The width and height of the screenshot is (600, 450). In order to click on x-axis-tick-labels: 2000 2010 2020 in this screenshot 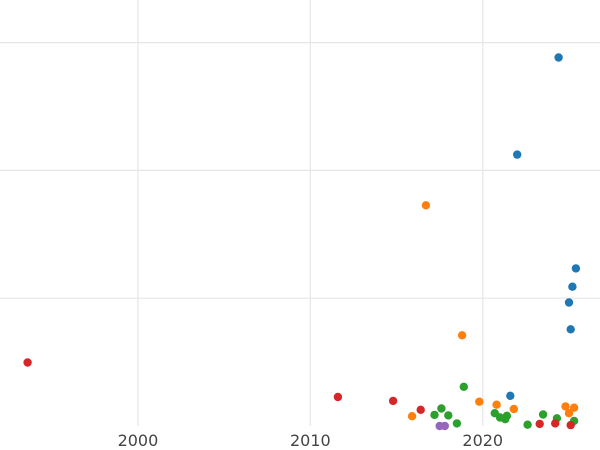, I will do `click(311, 440)`.